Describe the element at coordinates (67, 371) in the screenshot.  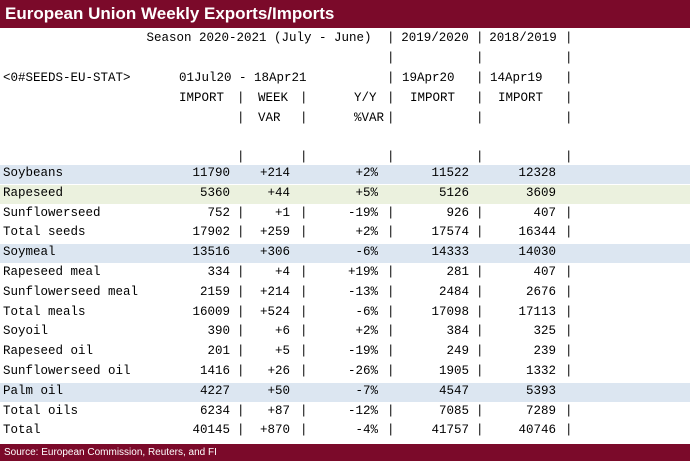
I see `row-label: Sunflowerseed oil` at that location.